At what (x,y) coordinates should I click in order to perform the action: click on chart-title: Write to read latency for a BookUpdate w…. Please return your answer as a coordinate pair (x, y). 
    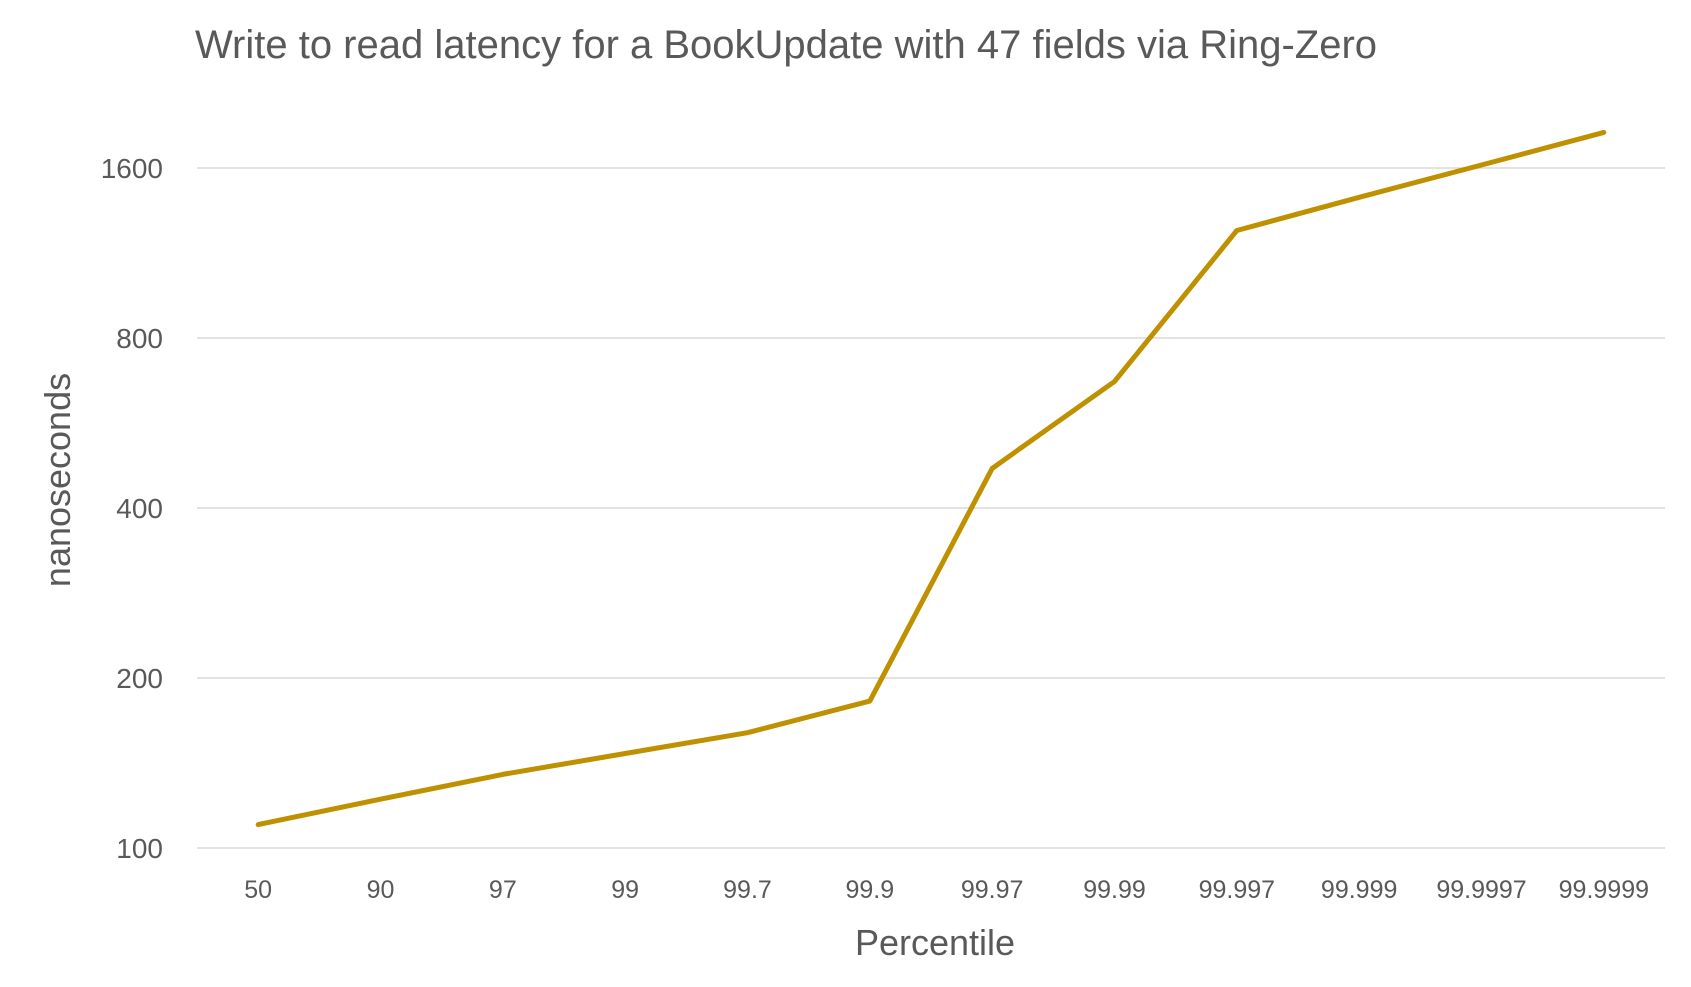
    Looking at the image, I should click on (786, 45).